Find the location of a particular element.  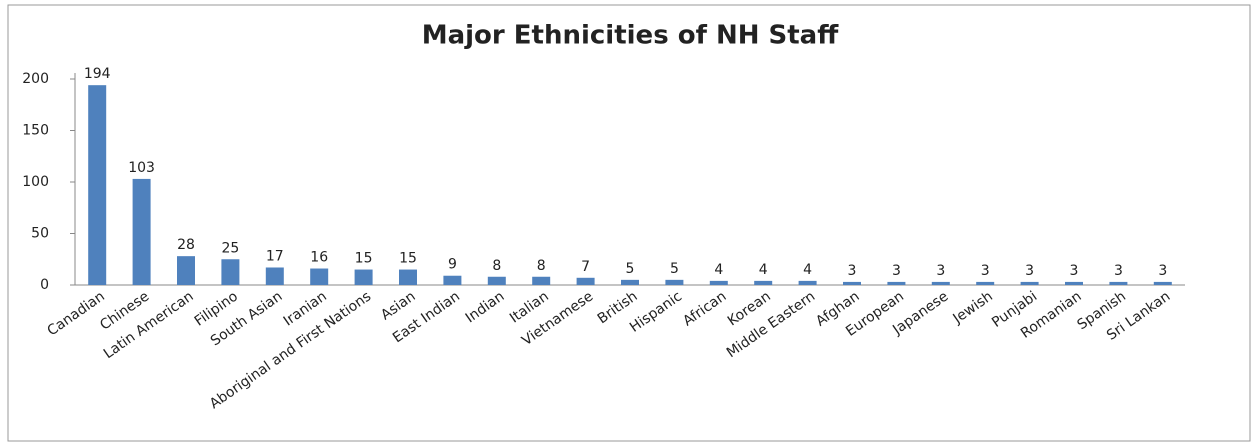

data-label: 16 is located at coordinates (319, 258).